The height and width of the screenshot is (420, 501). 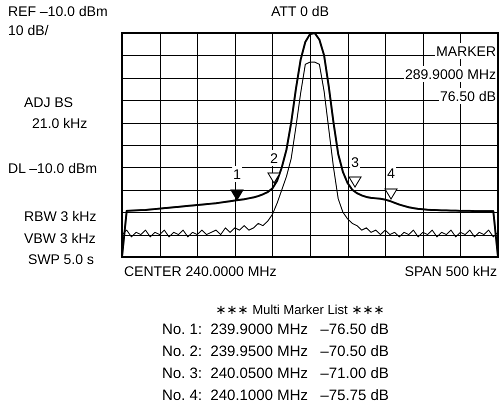 I want to click on text: REF –10.0 dBm, so click(x=58, y=11).